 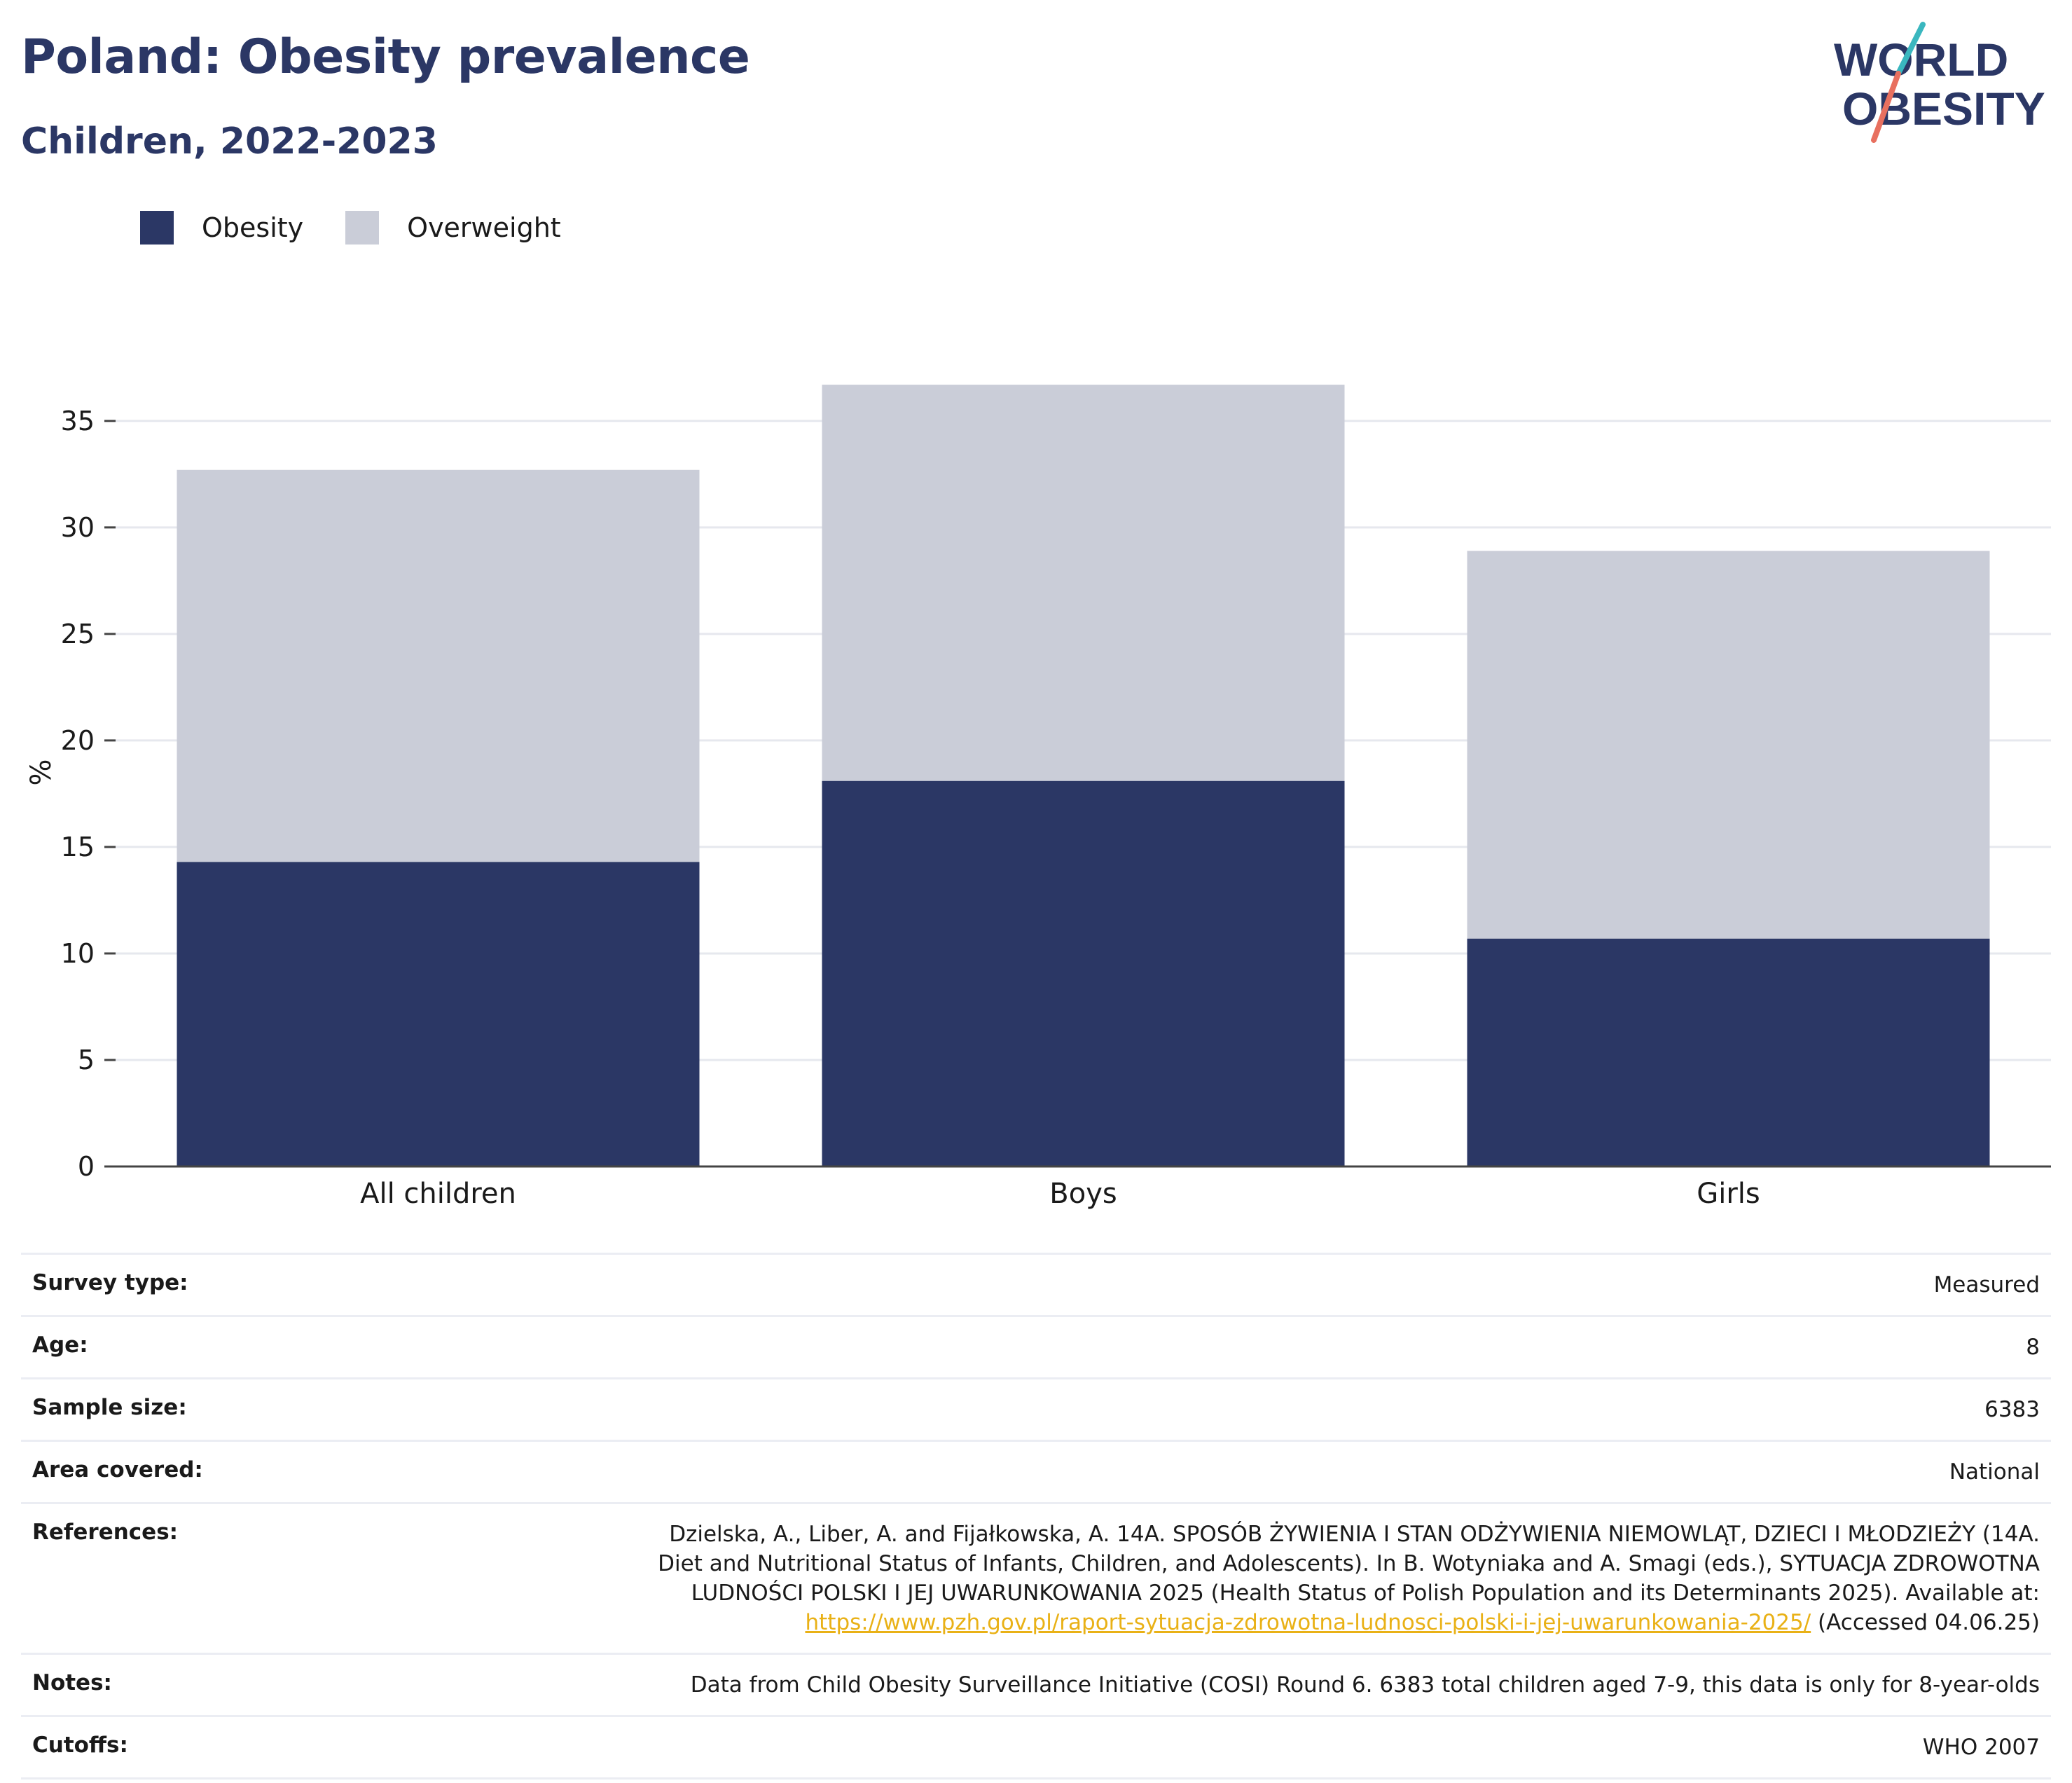 What do you see at coordinates (1944, 109) in the screenshot?
I see `logo-text-obesity: OBESITY` at bounding box center [1944, 109].